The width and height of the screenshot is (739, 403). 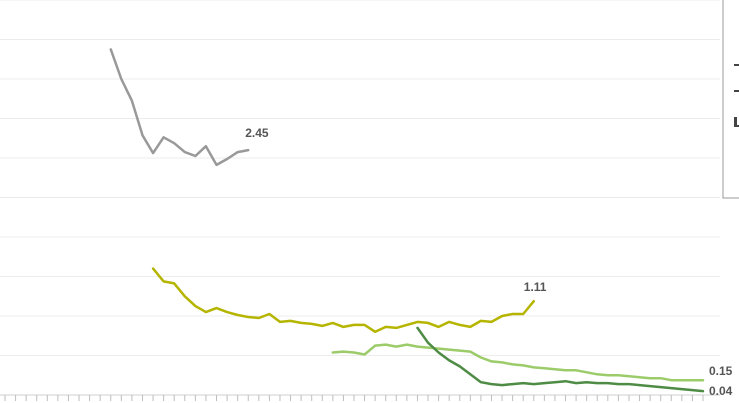 What do you see at coordinates (721, 391) in the screenshot?
I see `end-label-series-4: 0.04` at bounding box center [721, 391].